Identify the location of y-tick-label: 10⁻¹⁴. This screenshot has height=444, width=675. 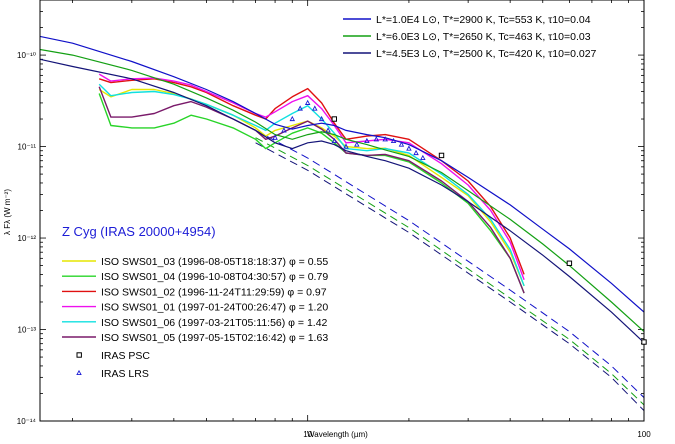
(27, 421).